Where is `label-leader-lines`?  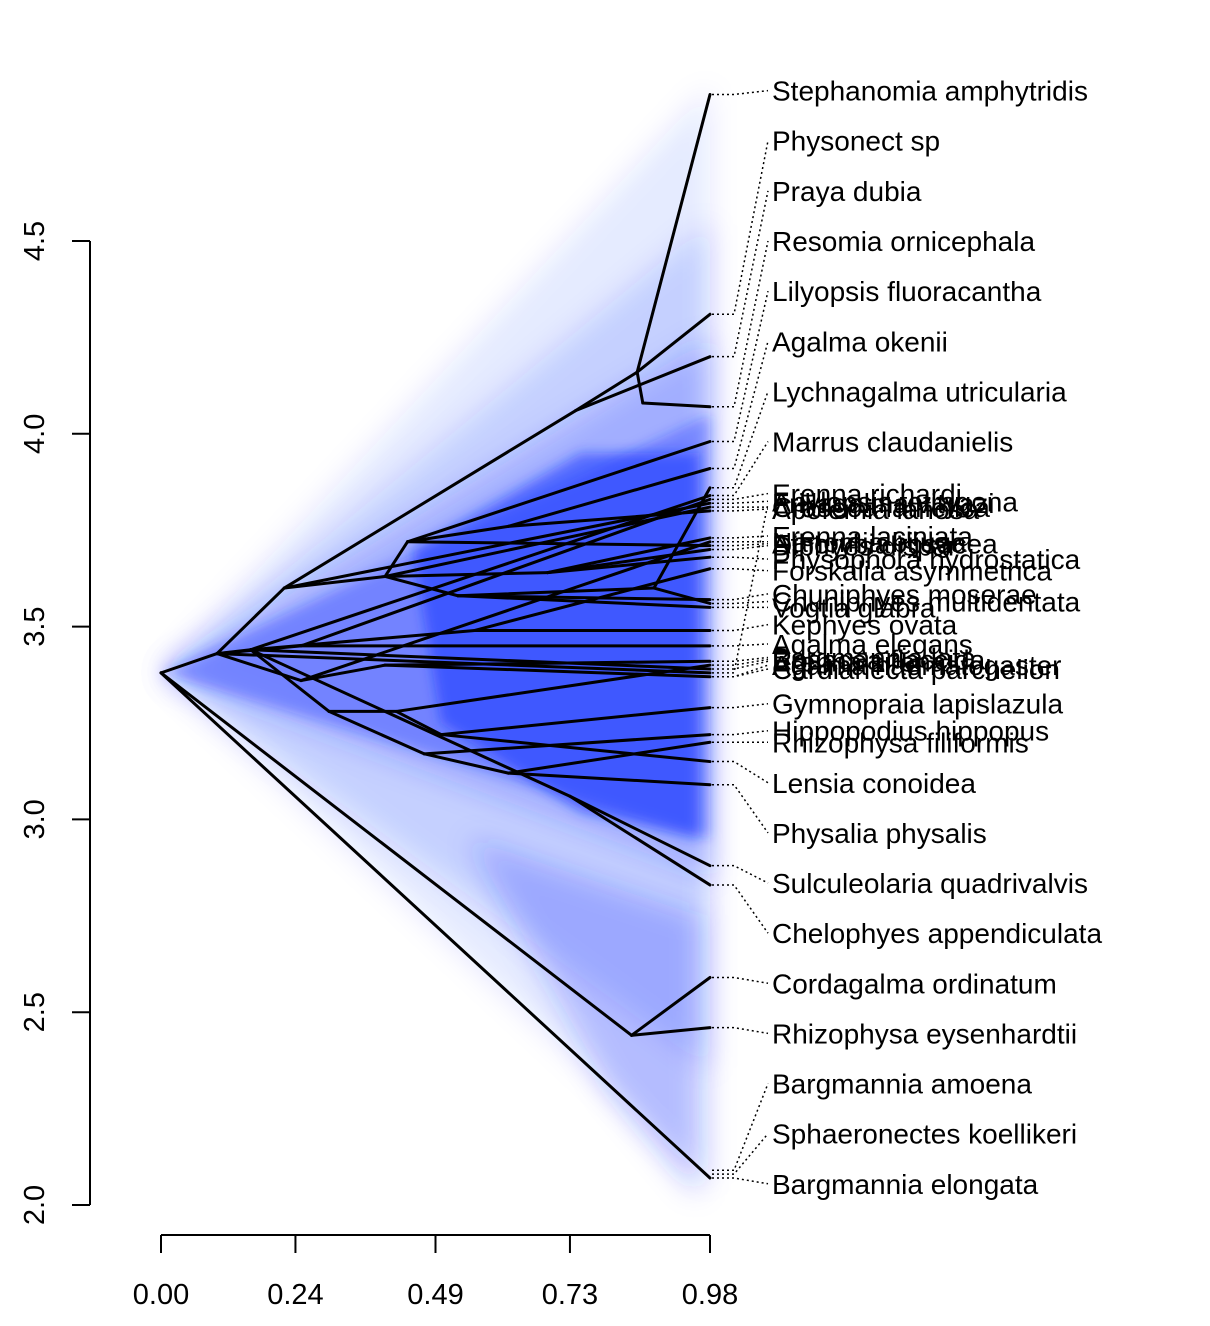
label-leader-lines is located at coordinates (740, 637).